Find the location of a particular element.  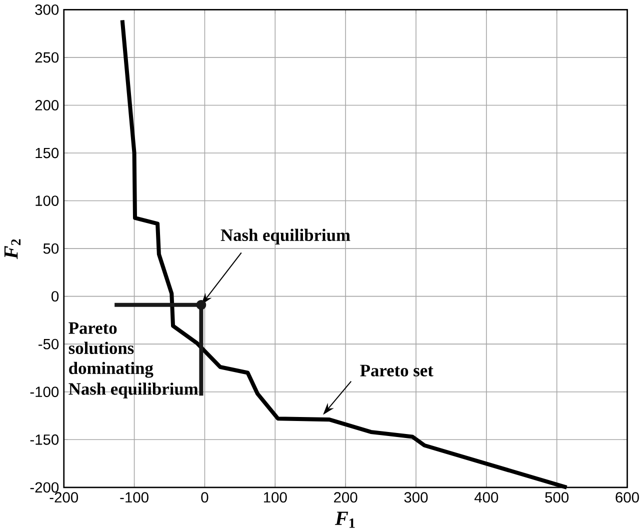

x-tick-label: 500 is located at coordinates (557, 497).